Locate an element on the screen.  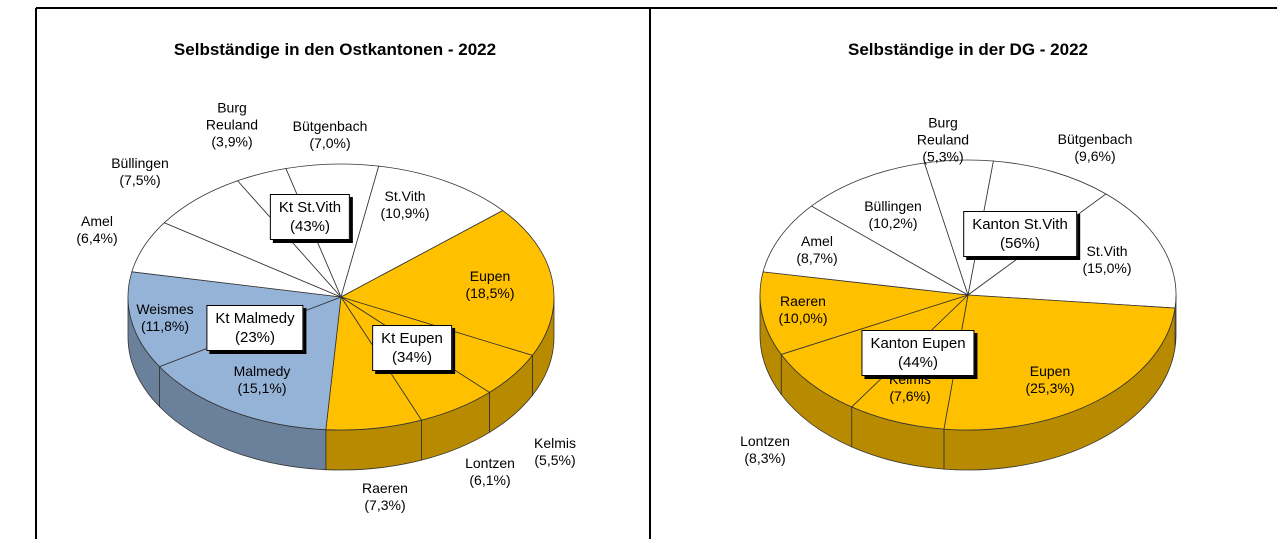
slice-label: Malmedy (15,1%) is located at coordinates (262, 380).